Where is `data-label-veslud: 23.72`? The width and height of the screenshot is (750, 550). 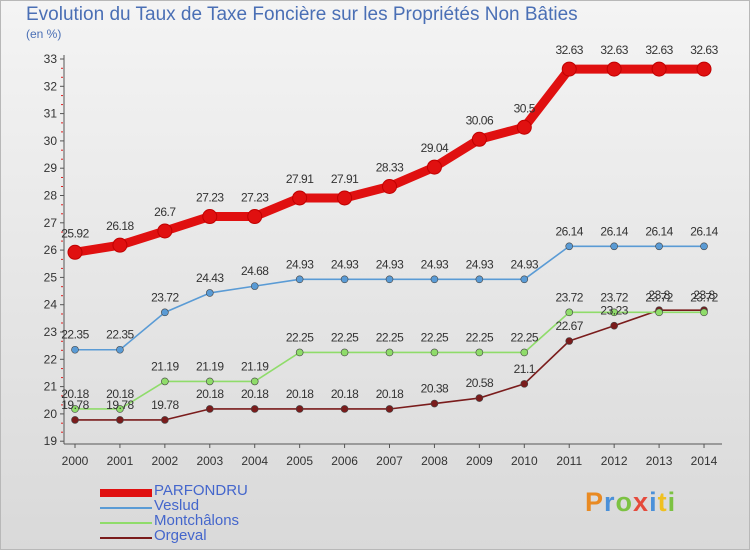 data-label-veslud: 23.72 is located at coordinates (165, 297).